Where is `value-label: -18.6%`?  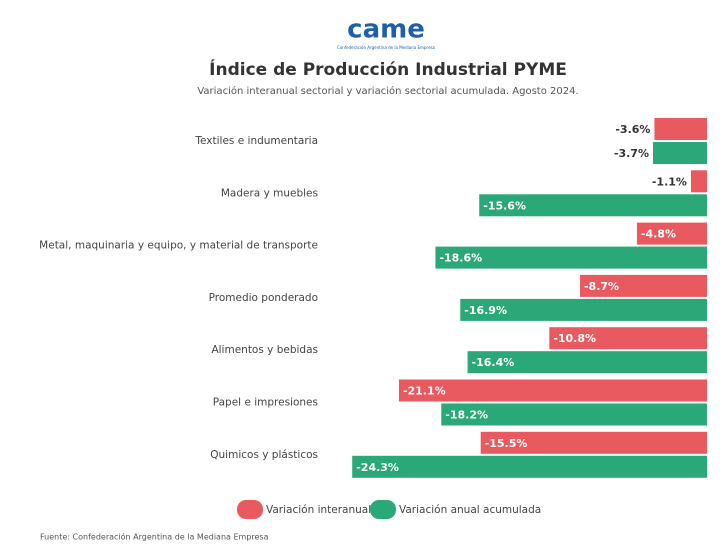 value-label: -18.6% is located at coordinates (460, 258).